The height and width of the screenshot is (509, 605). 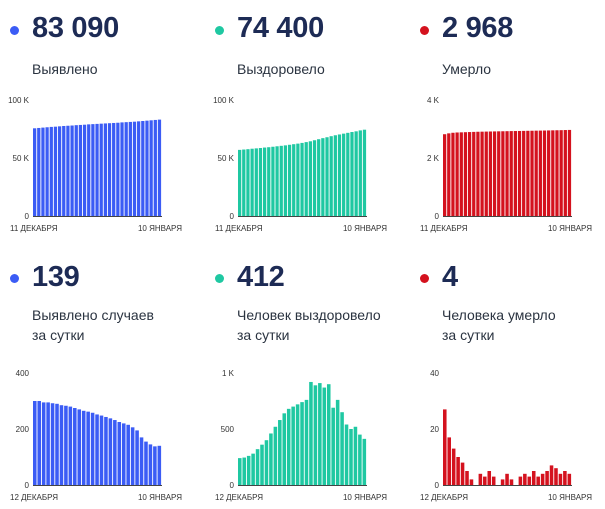 What do you see at coordinates (75, 28) in the screenshot?
I see `total-detected-value: 83 090` at bounding box center [75, 28].